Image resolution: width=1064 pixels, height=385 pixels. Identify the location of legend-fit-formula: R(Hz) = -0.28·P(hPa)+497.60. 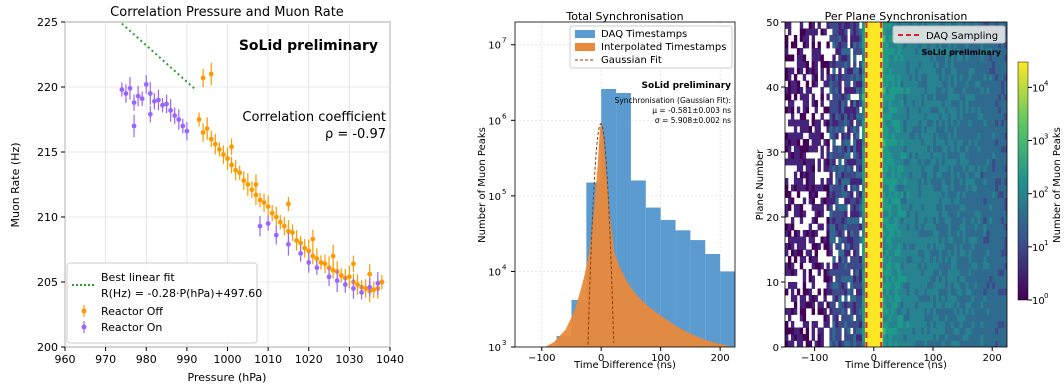
(181, 293).